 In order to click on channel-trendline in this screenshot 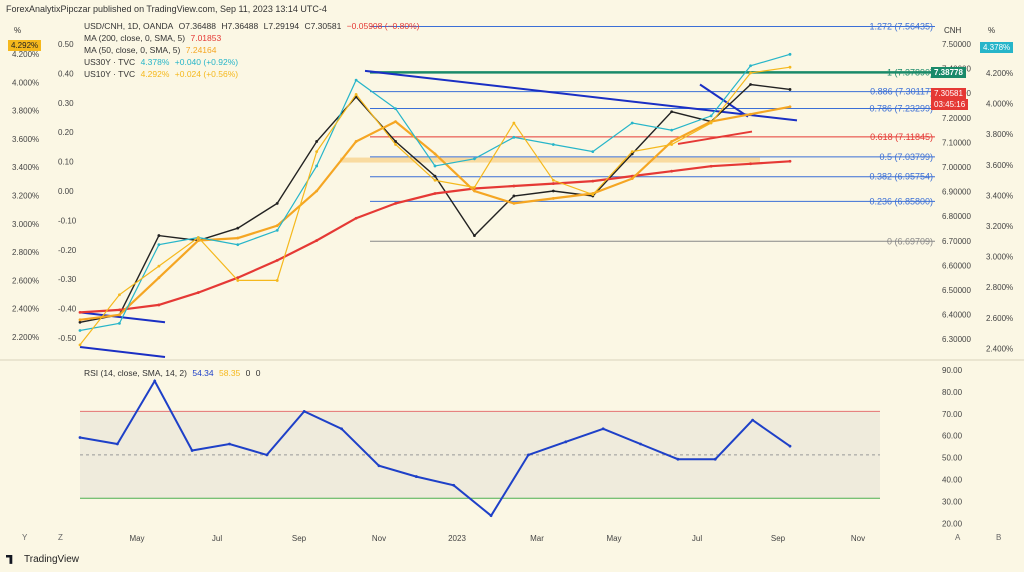, I will do `click(724, 100)`.